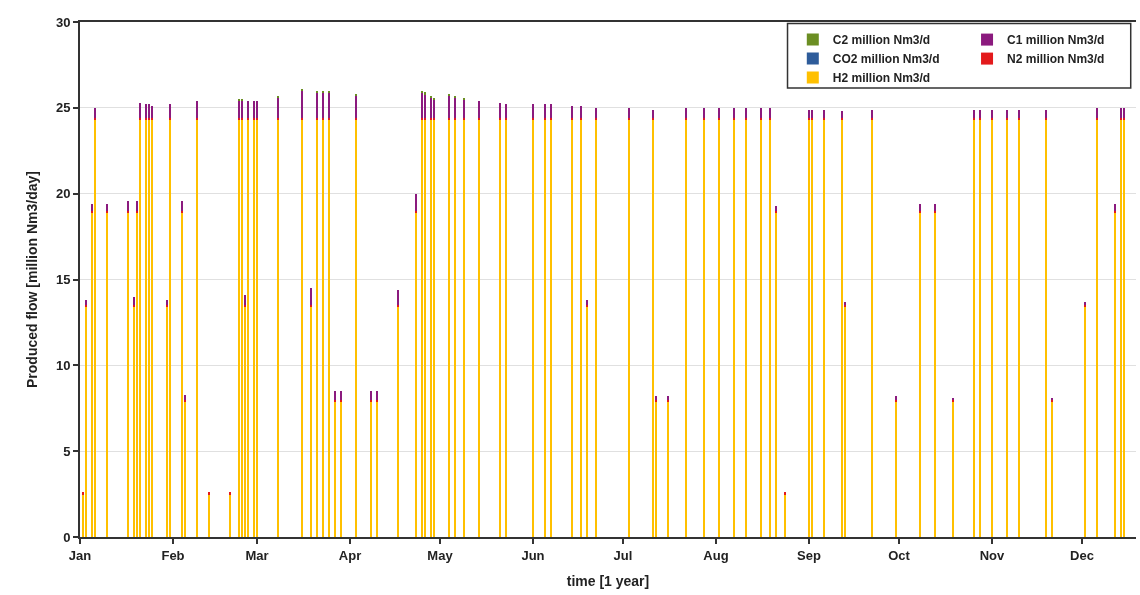 The image size is (1140, 595). What do you see at coordinates (67, 537) in the screenshot?
I see `y-tick-label: 0` at bounding box center [67, 537].